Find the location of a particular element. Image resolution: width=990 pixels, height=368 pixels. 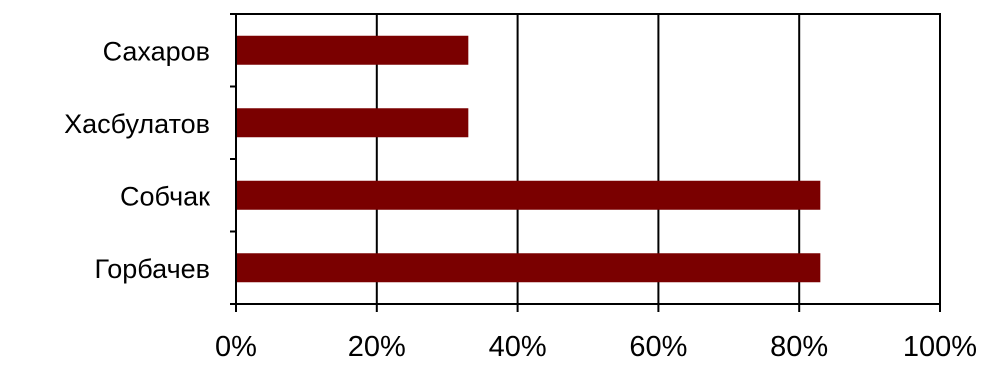

x-tick-label: 100% is located at coordinates (940, 347).